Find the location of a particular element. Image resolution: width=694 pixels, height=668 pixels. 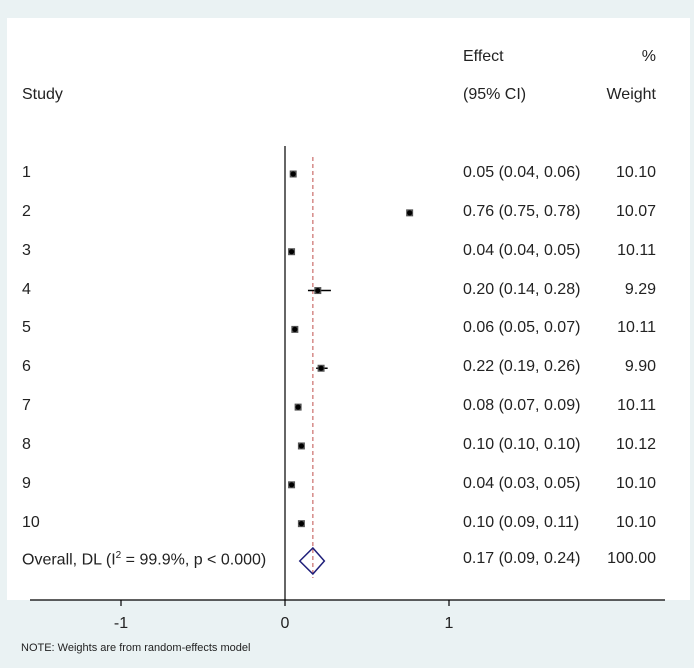

study-ci: 0.76 (0.75, 0.78) is located at coordinates (522, 211).